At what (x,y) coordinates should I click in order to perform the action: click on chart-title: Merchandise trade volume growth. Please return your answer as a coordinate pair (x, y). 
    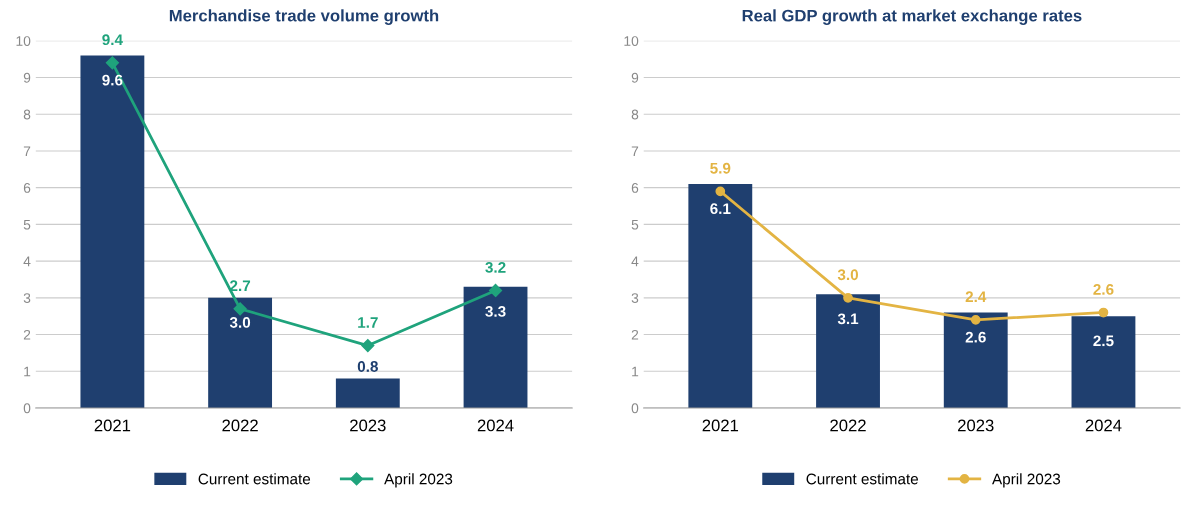
    Looking at the image, I should click on (304, 17).